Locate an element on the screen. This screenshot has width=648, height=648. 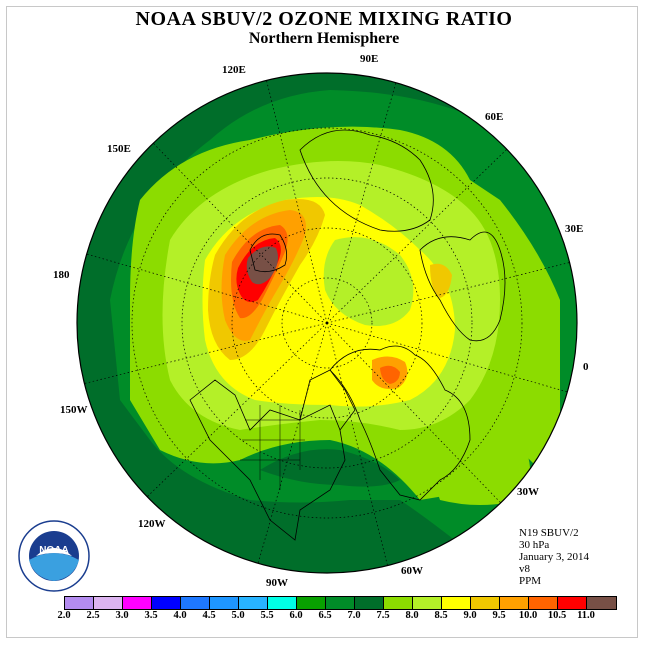
lon-label-90w: 90W is located at coordinates (277, 583).